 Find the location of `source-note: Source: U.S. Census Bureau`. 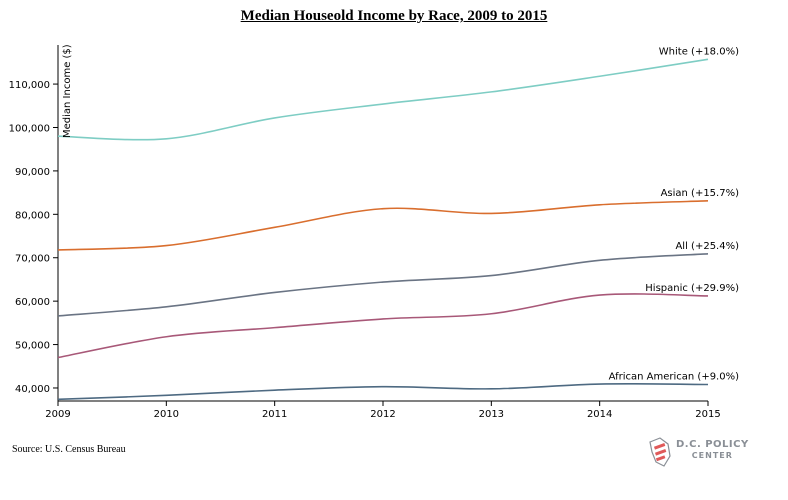

source-note: Source: U.S. Census Bureau is located at coordinates (69, 449).